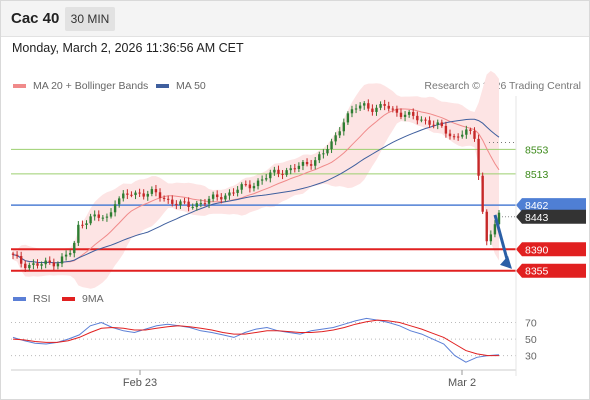 The image size is (590, 400). I want to click on rsi-tick-70: 70, so click(531, 324).